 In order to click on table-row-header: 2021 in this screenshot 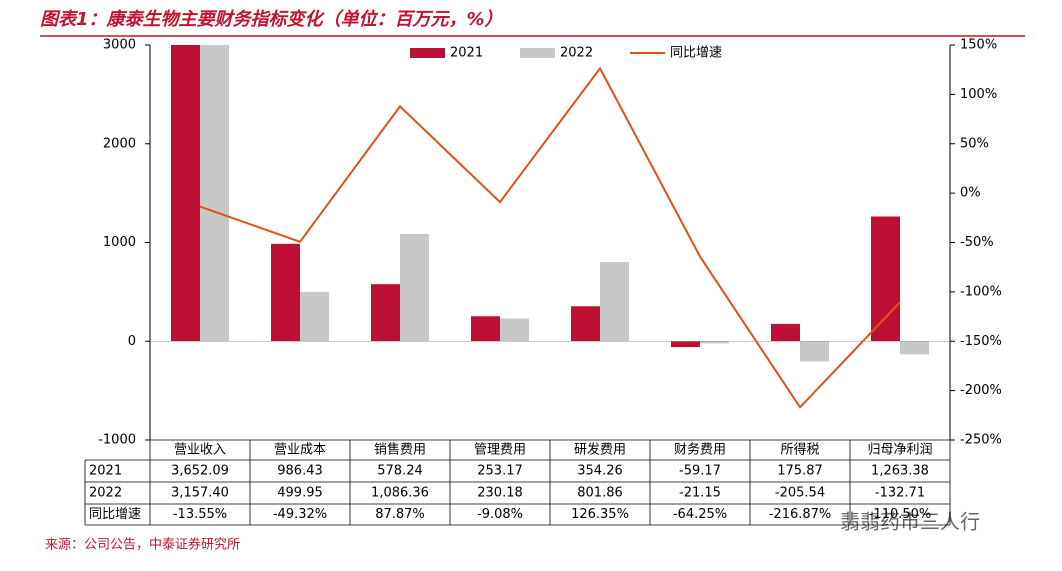, I will do `click(105, 471)`.